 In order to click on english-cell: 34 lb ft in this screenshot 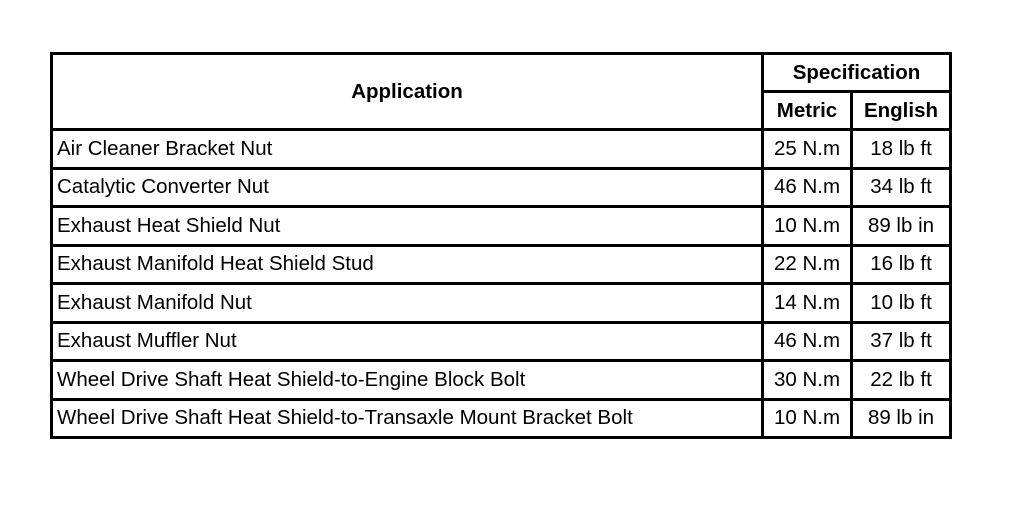, I will do `click(901, 187)`.